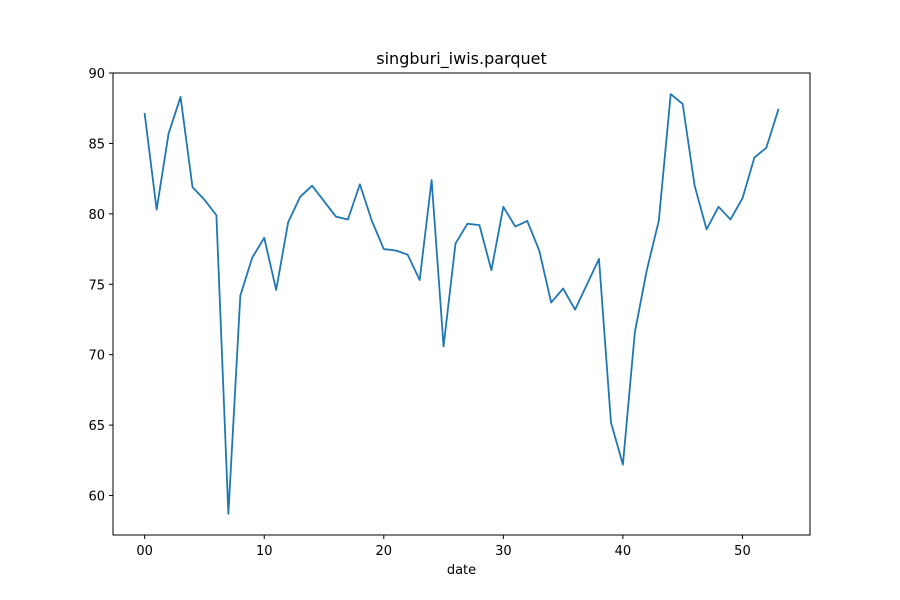 The height and width of the screenshot is (600, 900). I want to click on x-tick-label: 10, so click(264, 551).